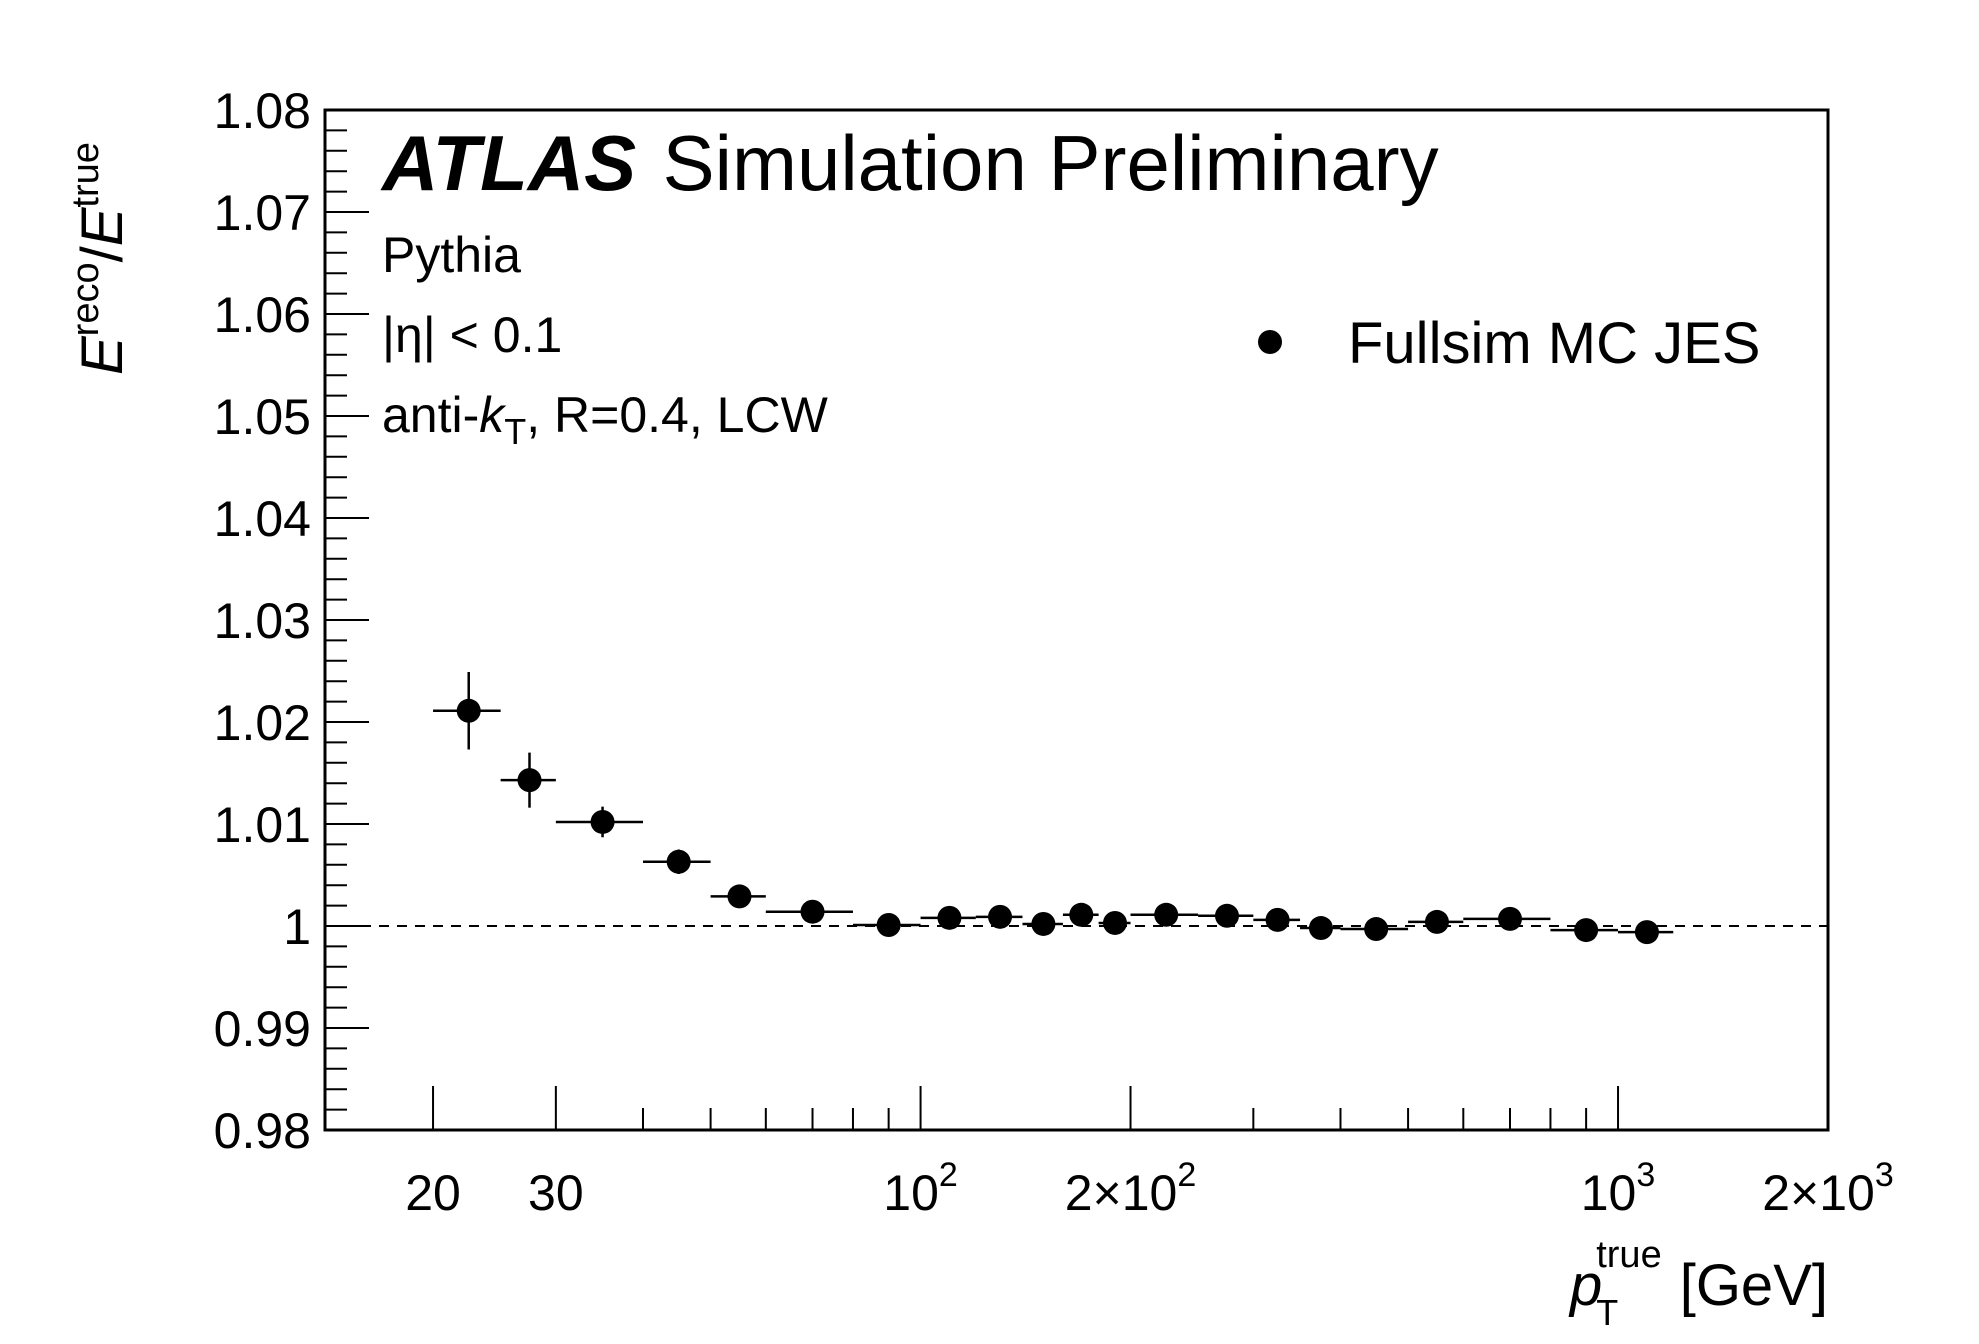  What do you see at coordinates (262, 315) in the screenshot?
I see `y-tick-label: 1.06` at bounding box center [262, 315].